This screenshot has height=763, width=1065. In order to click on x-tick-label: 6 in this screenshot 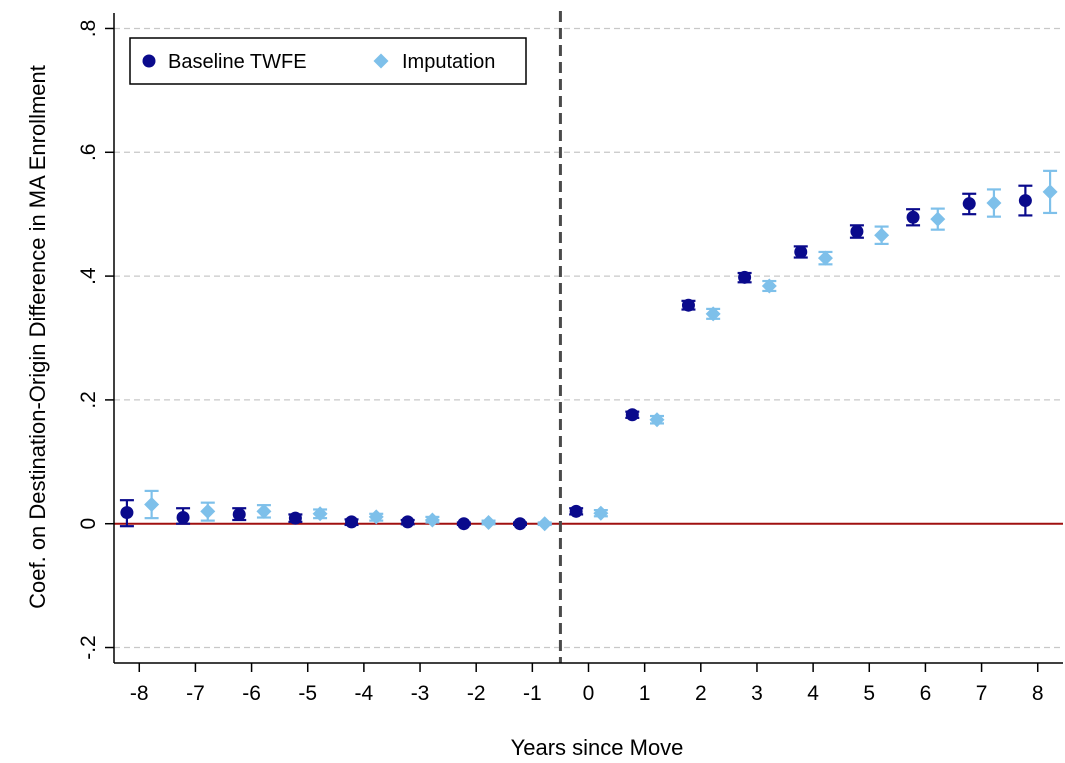, I will do `click(926, 693)`.